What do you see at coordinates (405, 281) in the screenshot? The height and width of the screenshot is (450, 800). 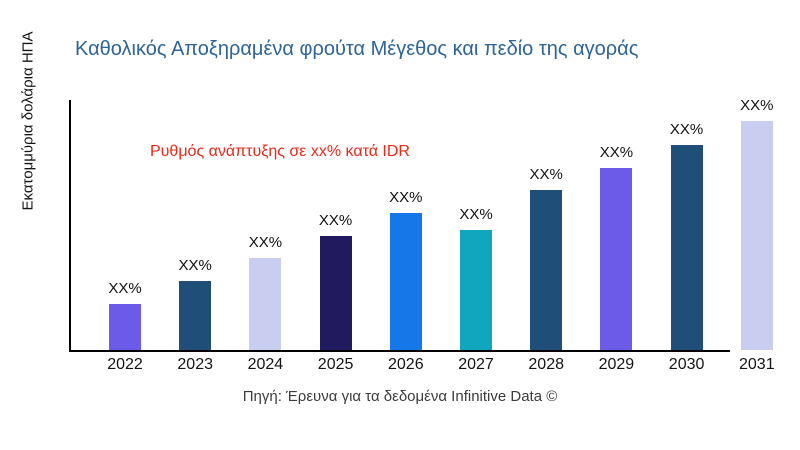 I see `bar-2026` at bounding box center [405, 281].